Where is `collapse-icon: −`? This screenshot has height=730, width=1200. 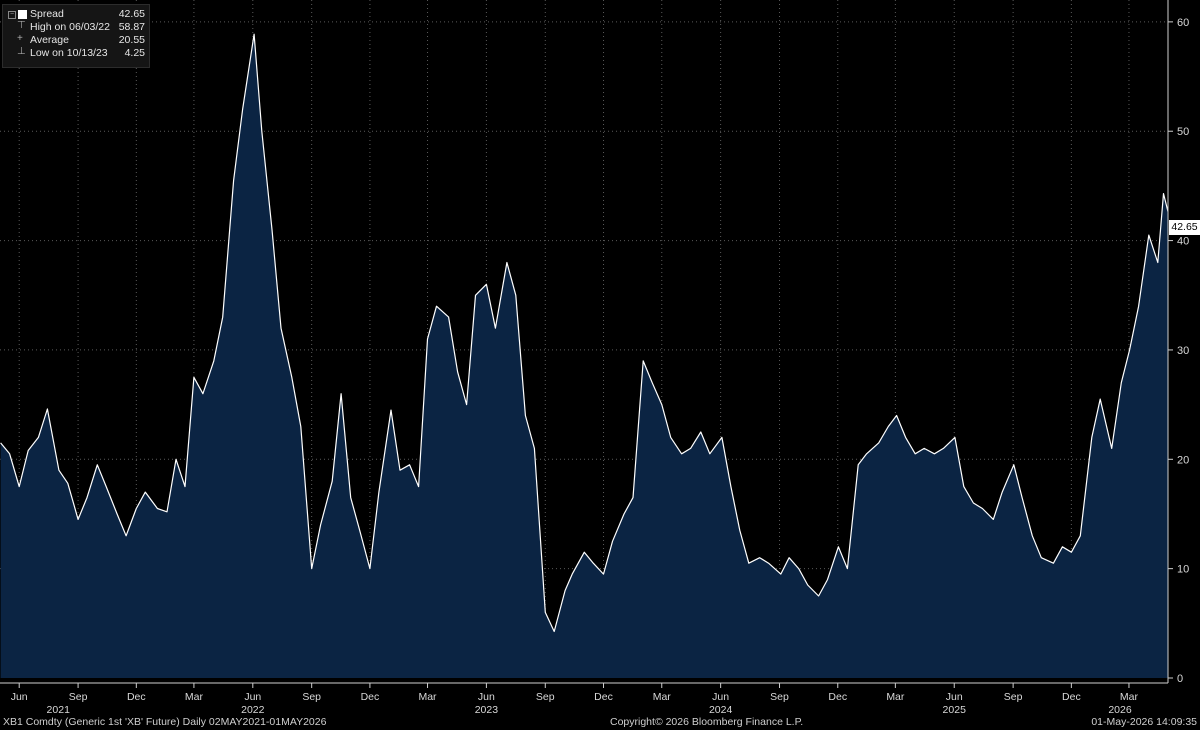
collapse-icon: − is located at coordinates (12, 15).